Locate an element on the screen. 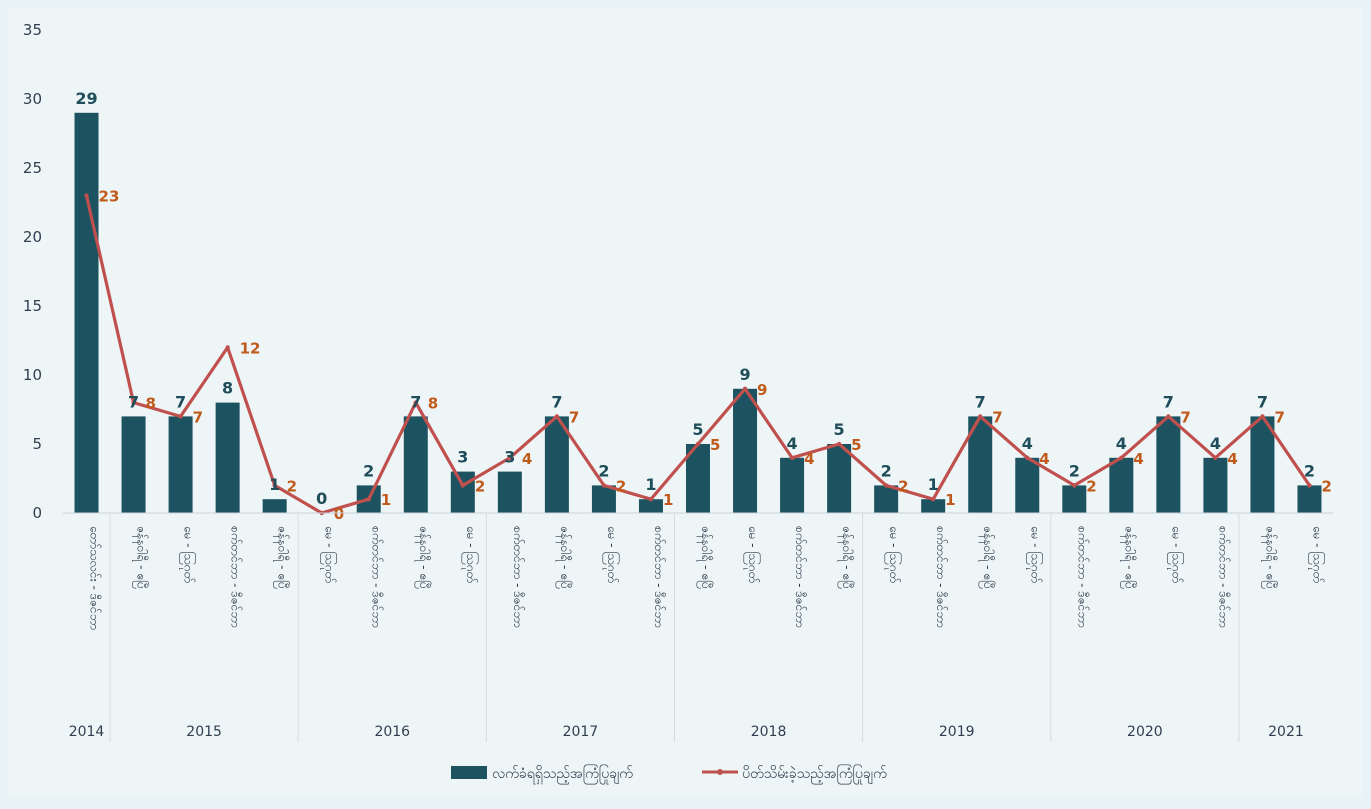  bar-value-label: 3 is located at coordinates (509, 457).